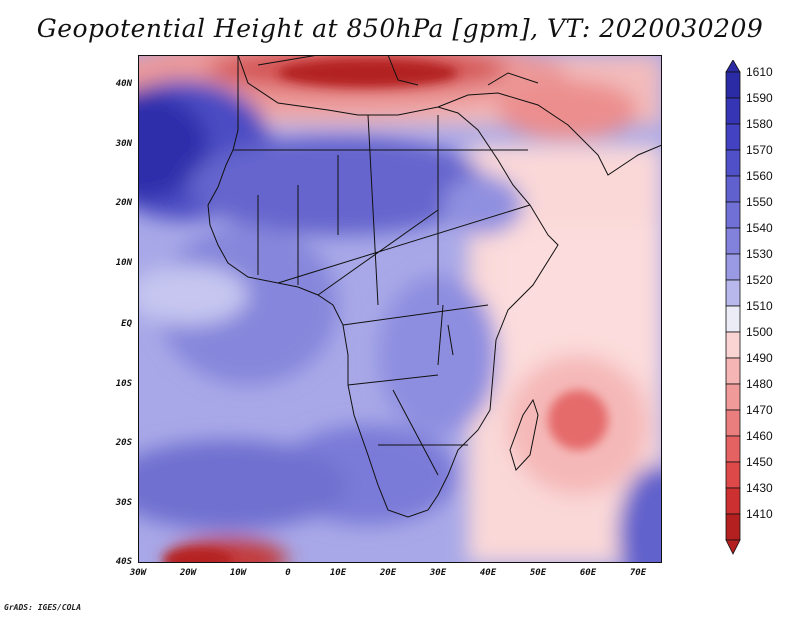  What do you see at coordinates (438, 573) in the screenshot?
I see `lon-label: 30E` at bounding box center [438, 573].